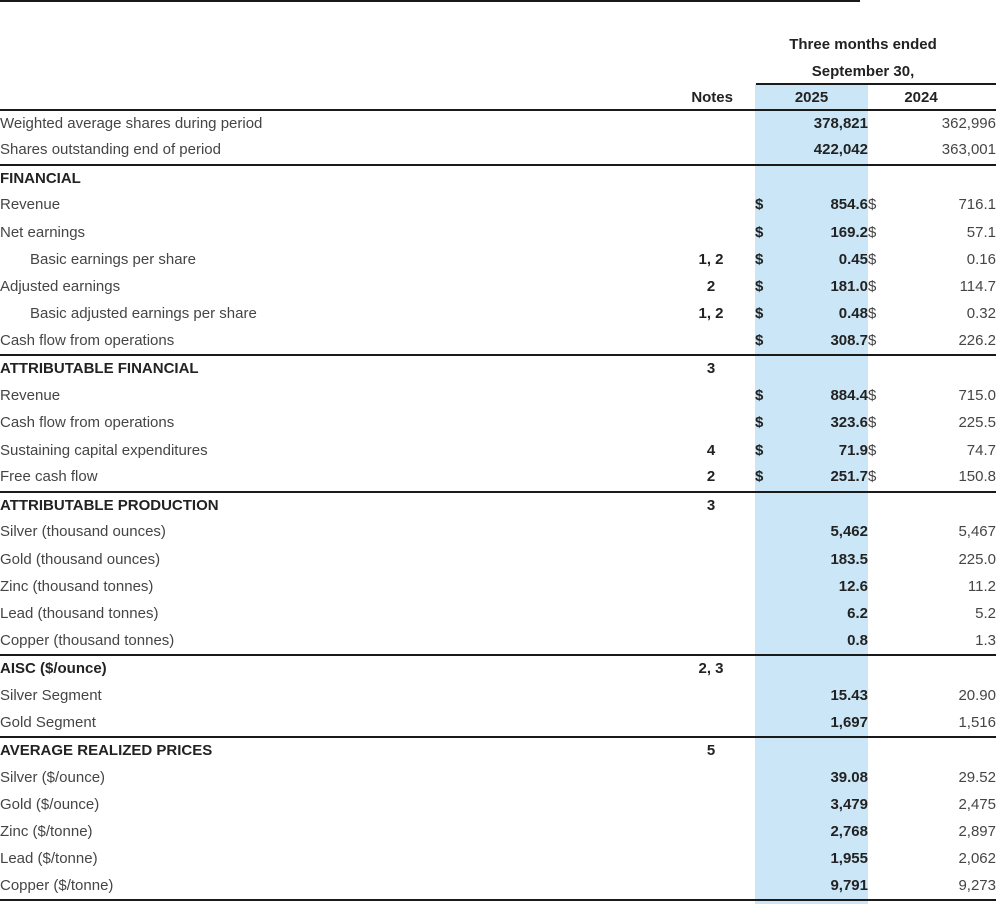 This screenshot has height=904, width=996. What do you see at coordinates (849, 341) in the screenshot?
I see `value-2025: 308.7` at bounding box center [849, 341].